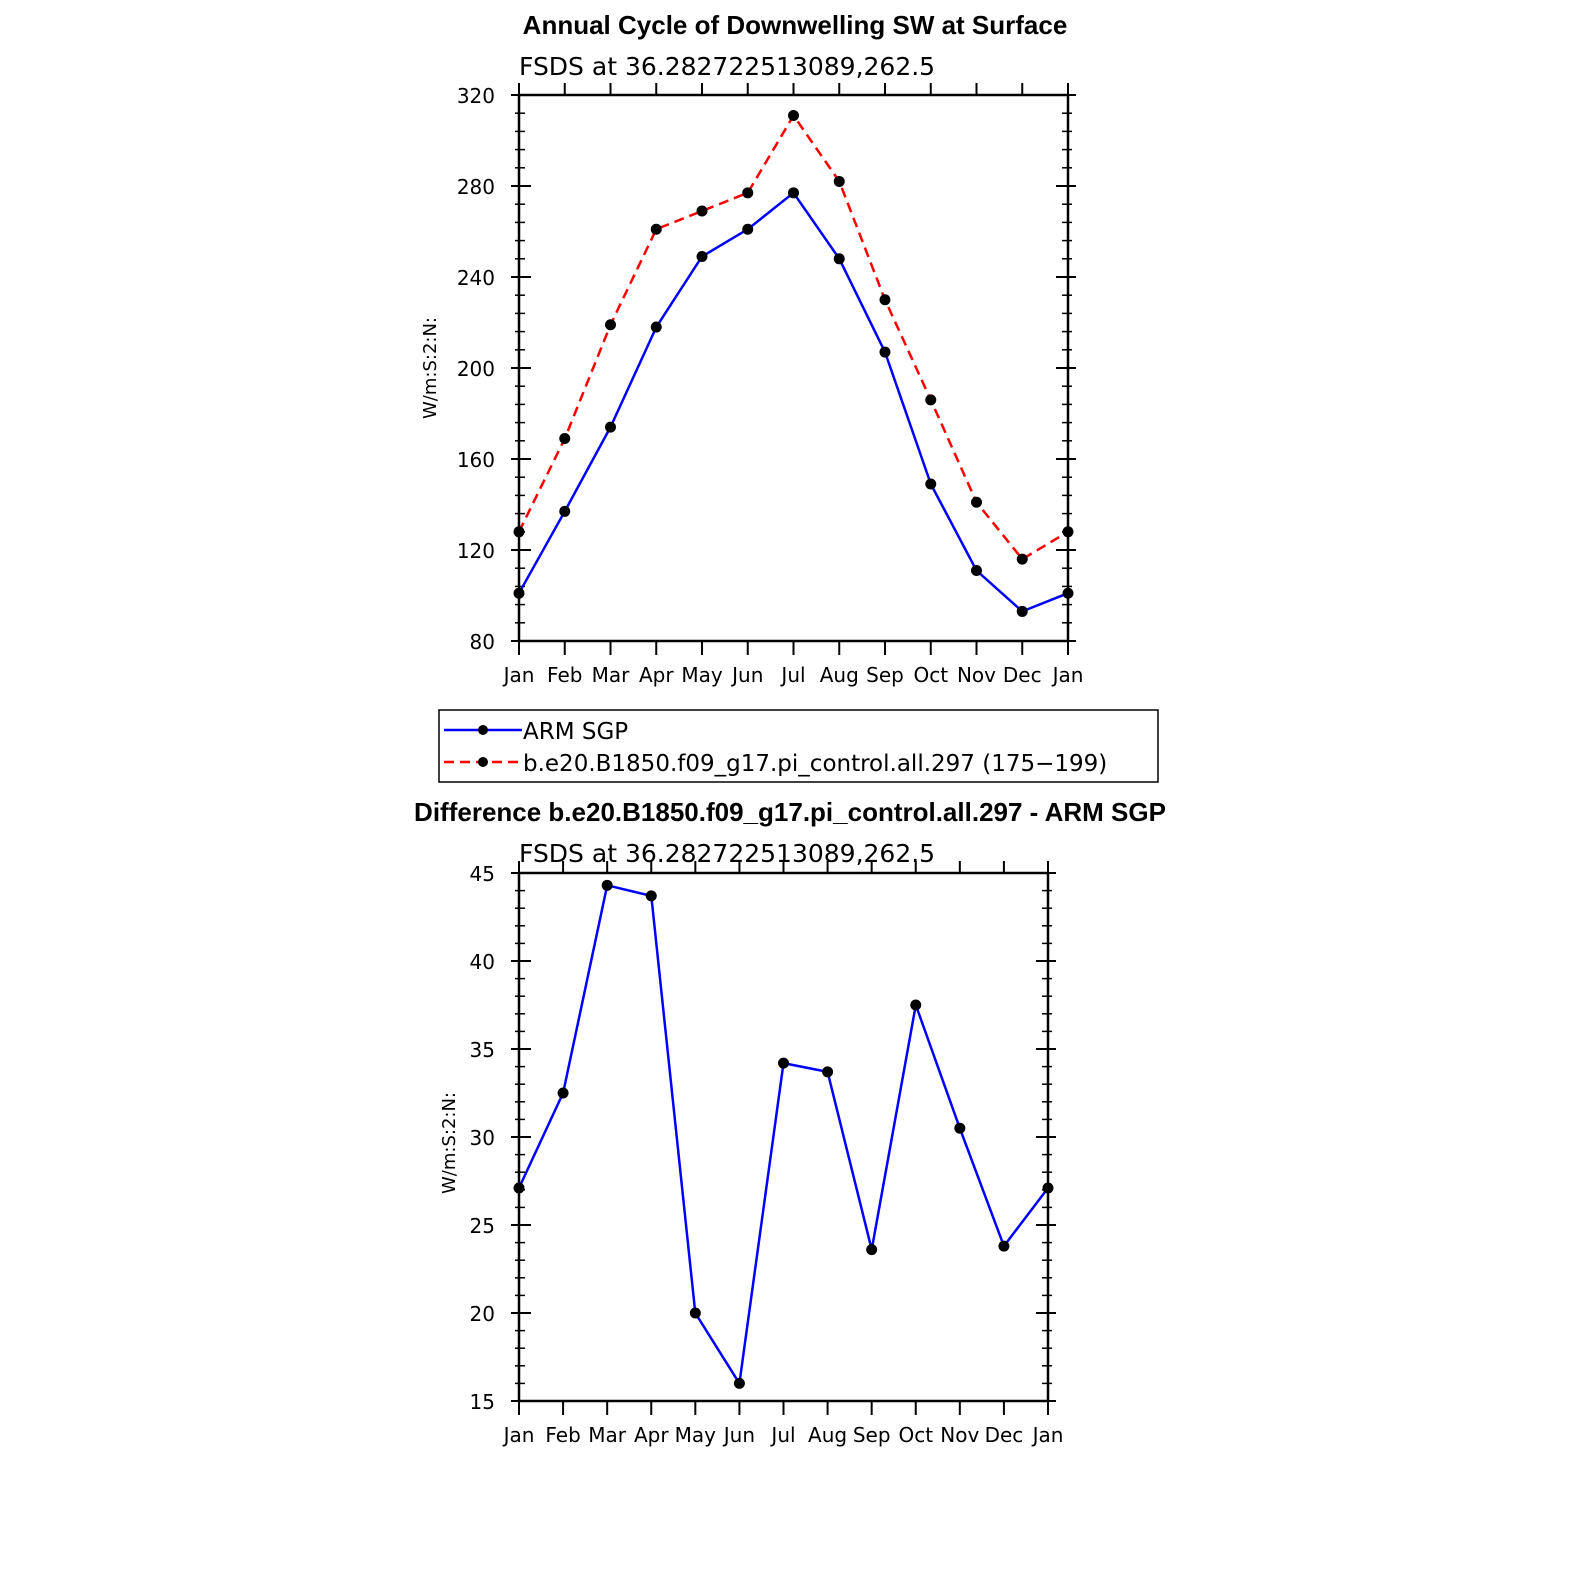 The image size is (1574, 1574). What do you see at coordinates (483, 762) in the screenshot?
I see `legend-marker-model` at bounding box center [483, 762].